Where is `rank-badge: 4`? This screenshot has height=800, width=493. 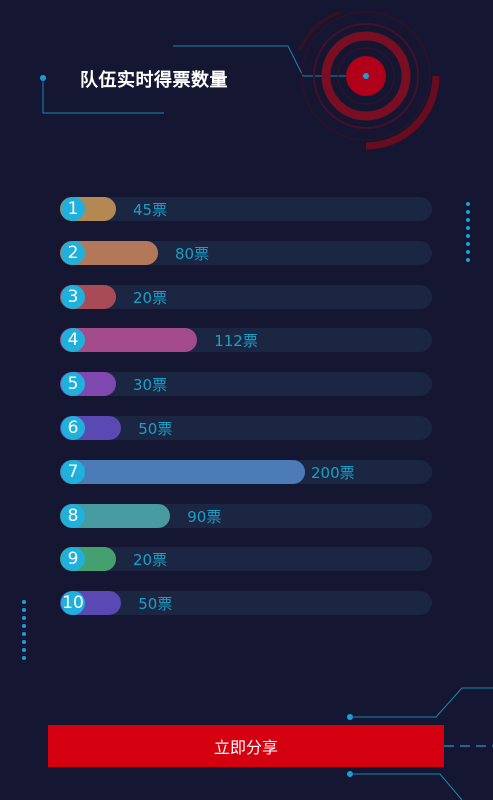
rank-badge: 4 is located at coordinates (73, 340).